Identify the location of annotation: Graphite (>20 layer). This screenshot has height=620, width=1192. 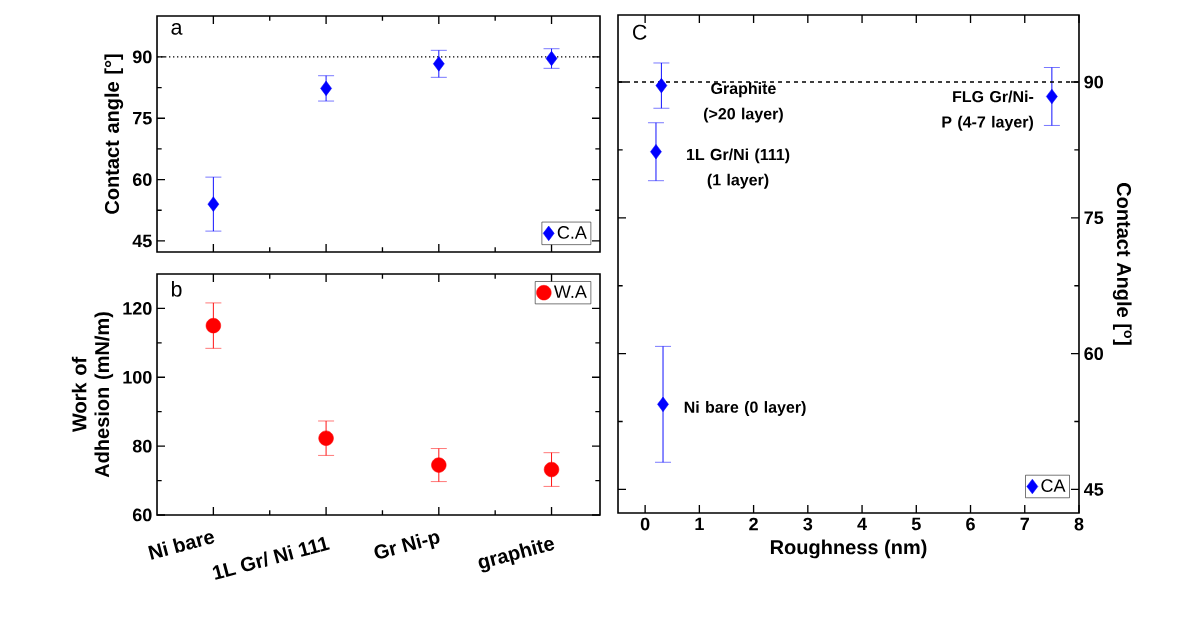
(743, 102).